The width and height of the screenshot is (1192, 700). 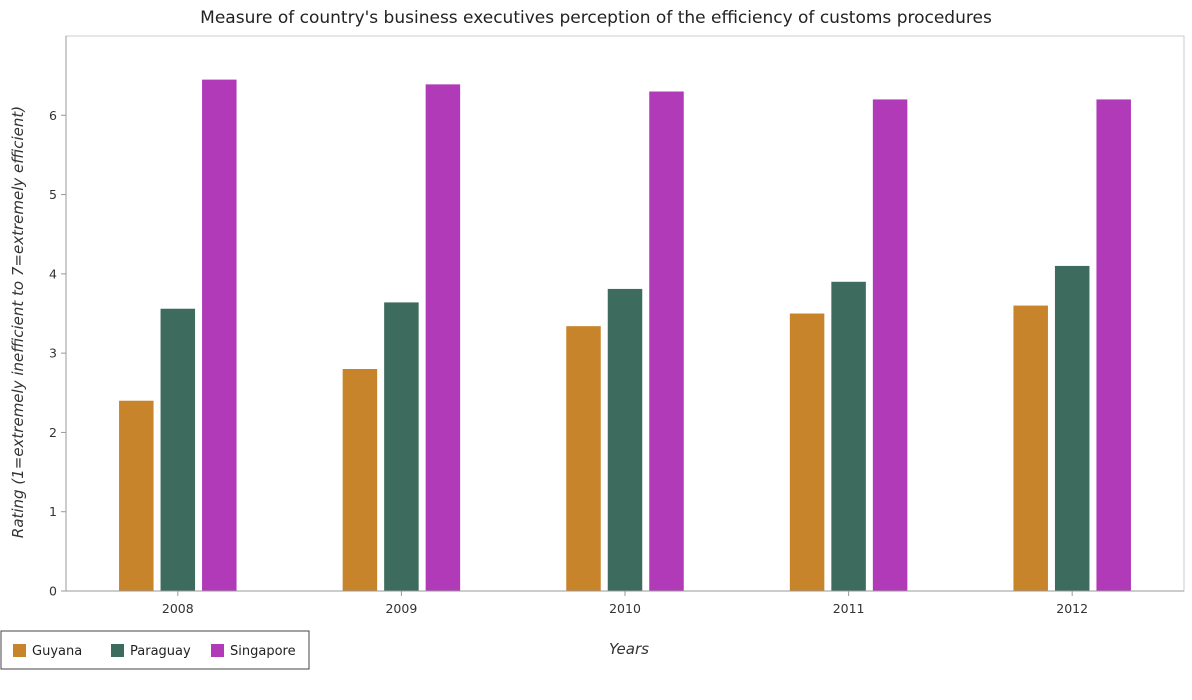 I want to click on bar-guyana-2009, so click(x=360, y=480).